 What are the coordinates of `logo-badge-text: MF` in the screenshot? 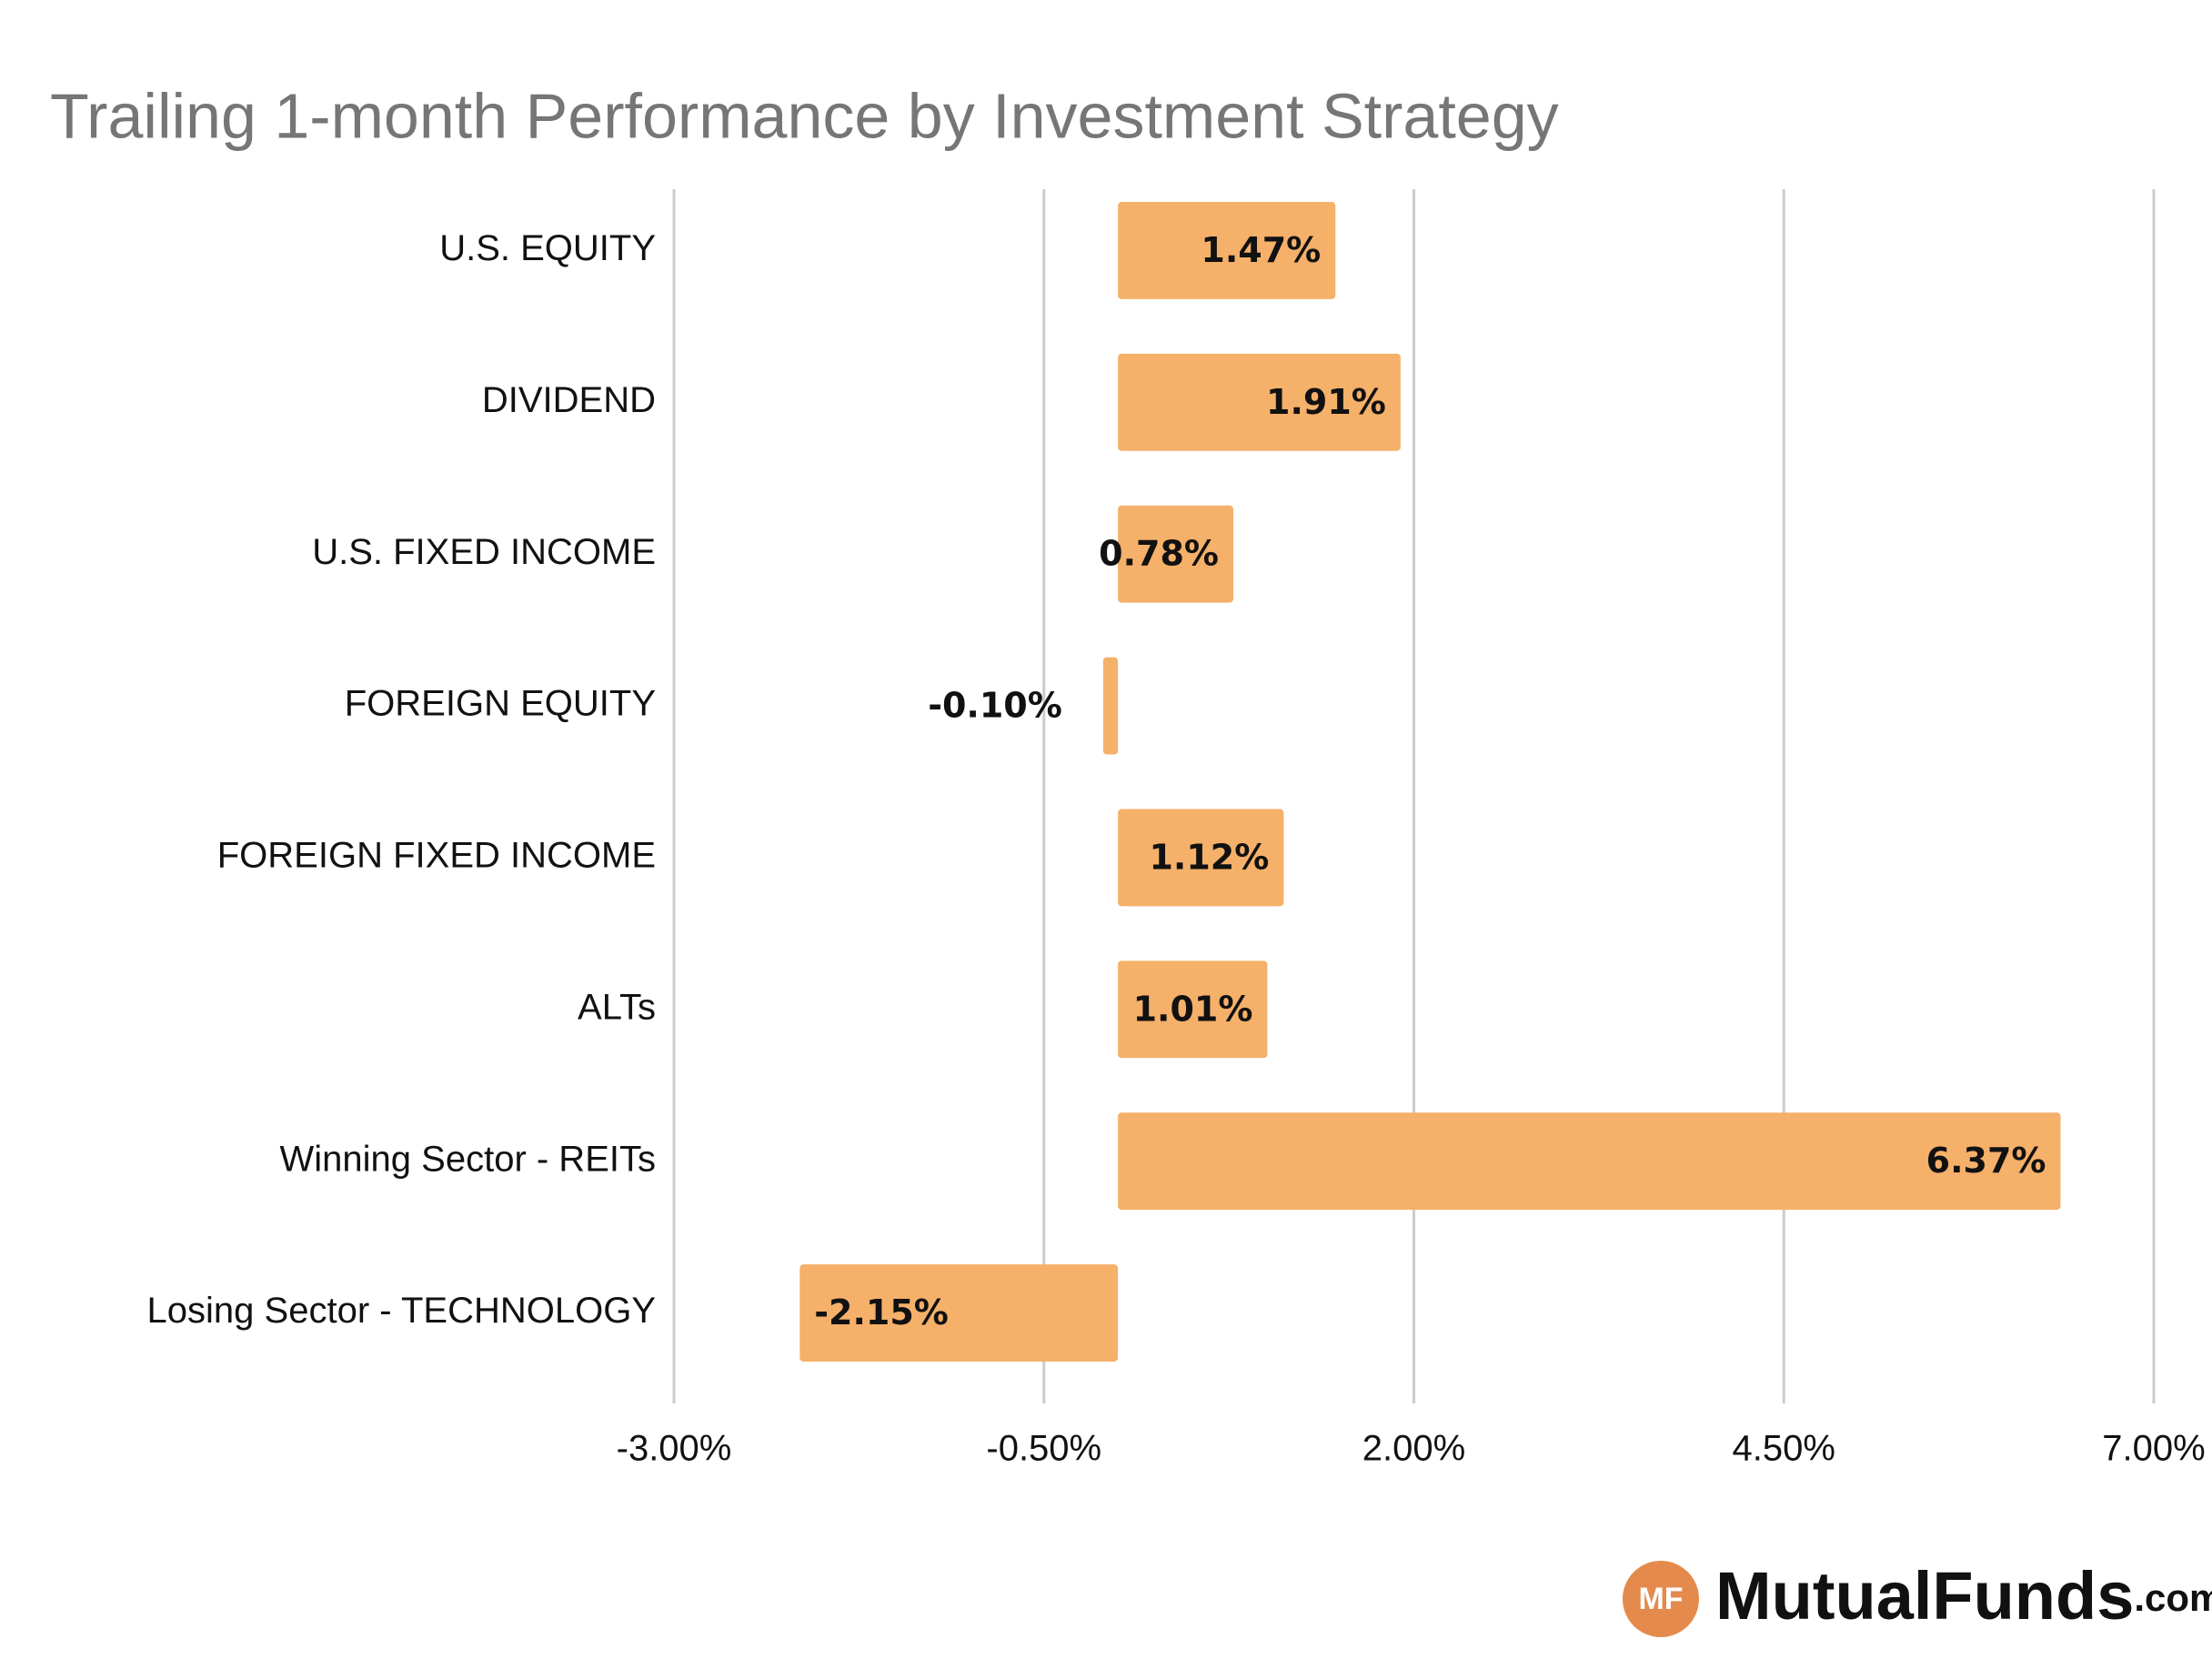 It's located at (1661, 1599).